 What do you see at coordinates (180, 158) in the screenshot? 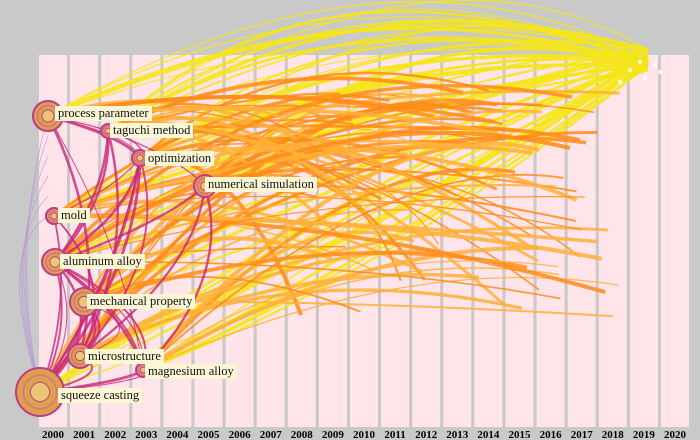
I see `keyword-label: optimization` at bounding box center [180, 158].